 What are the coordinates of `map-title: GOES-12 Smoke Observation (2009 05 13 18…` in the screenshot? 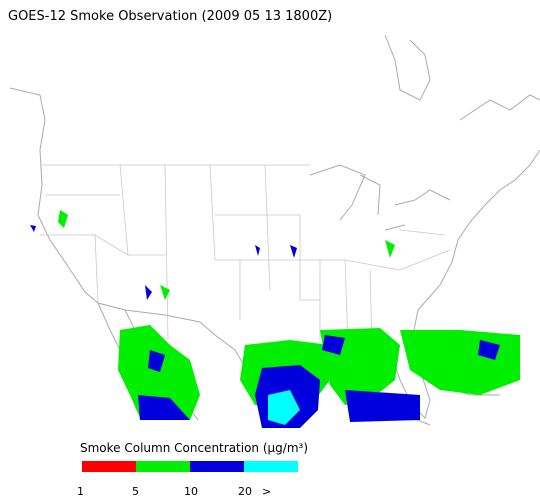 It's located at (170, 16).